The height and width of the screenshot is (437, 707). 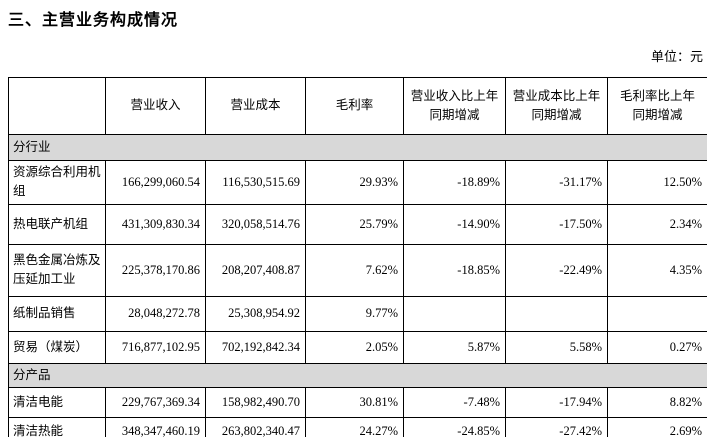 I want to click on cell-cost: 208,207,408.87, so click(x=255, y=270).